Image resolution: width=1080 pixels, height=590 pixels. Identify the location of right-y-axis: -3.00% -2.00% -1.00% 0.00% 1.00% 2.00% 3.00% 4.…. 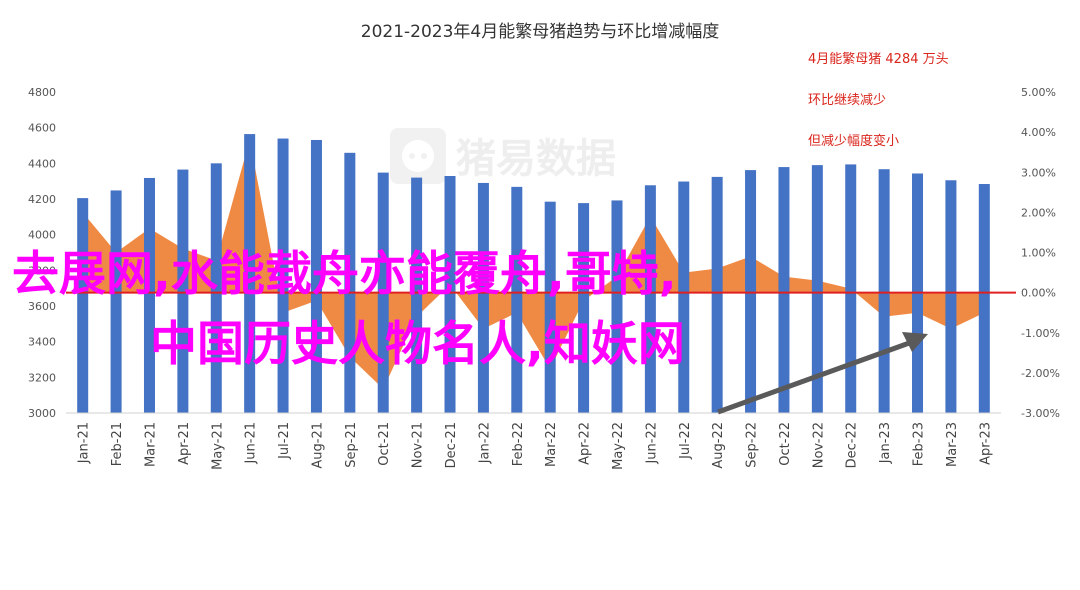
(1040, 253).